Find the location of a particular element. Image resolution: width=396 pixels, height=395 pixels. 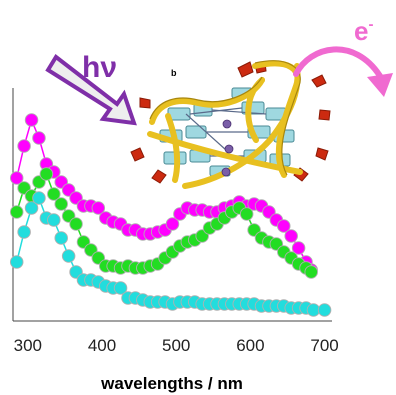

x-axis-title: wavelengths / nm is located at coordinates (171, 383).